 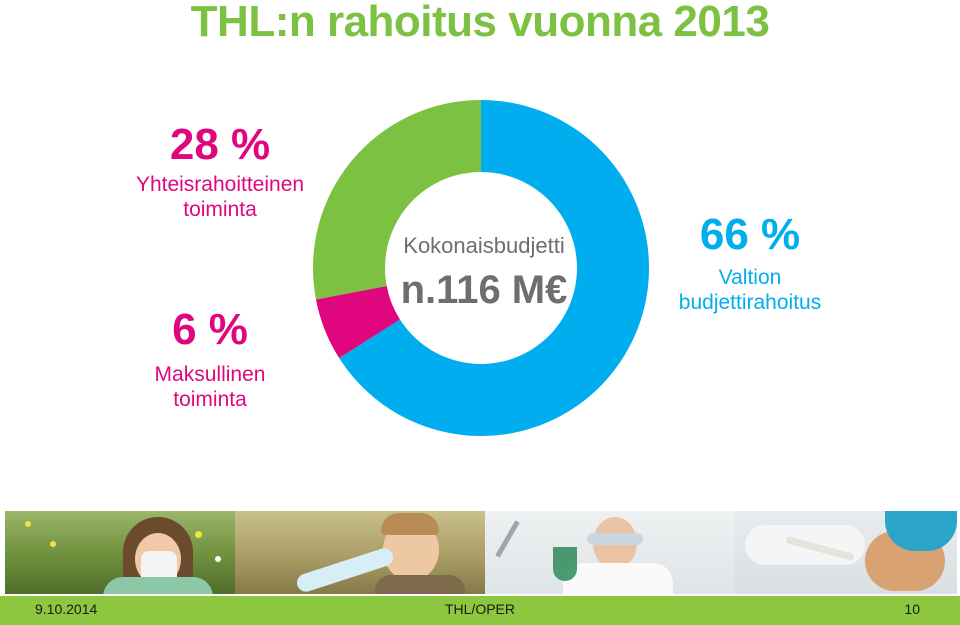 What do you see at coordinates (210, 329) in the screenshot?
I see `maksul-percent: 6 %` at bounding box center [210, 329].